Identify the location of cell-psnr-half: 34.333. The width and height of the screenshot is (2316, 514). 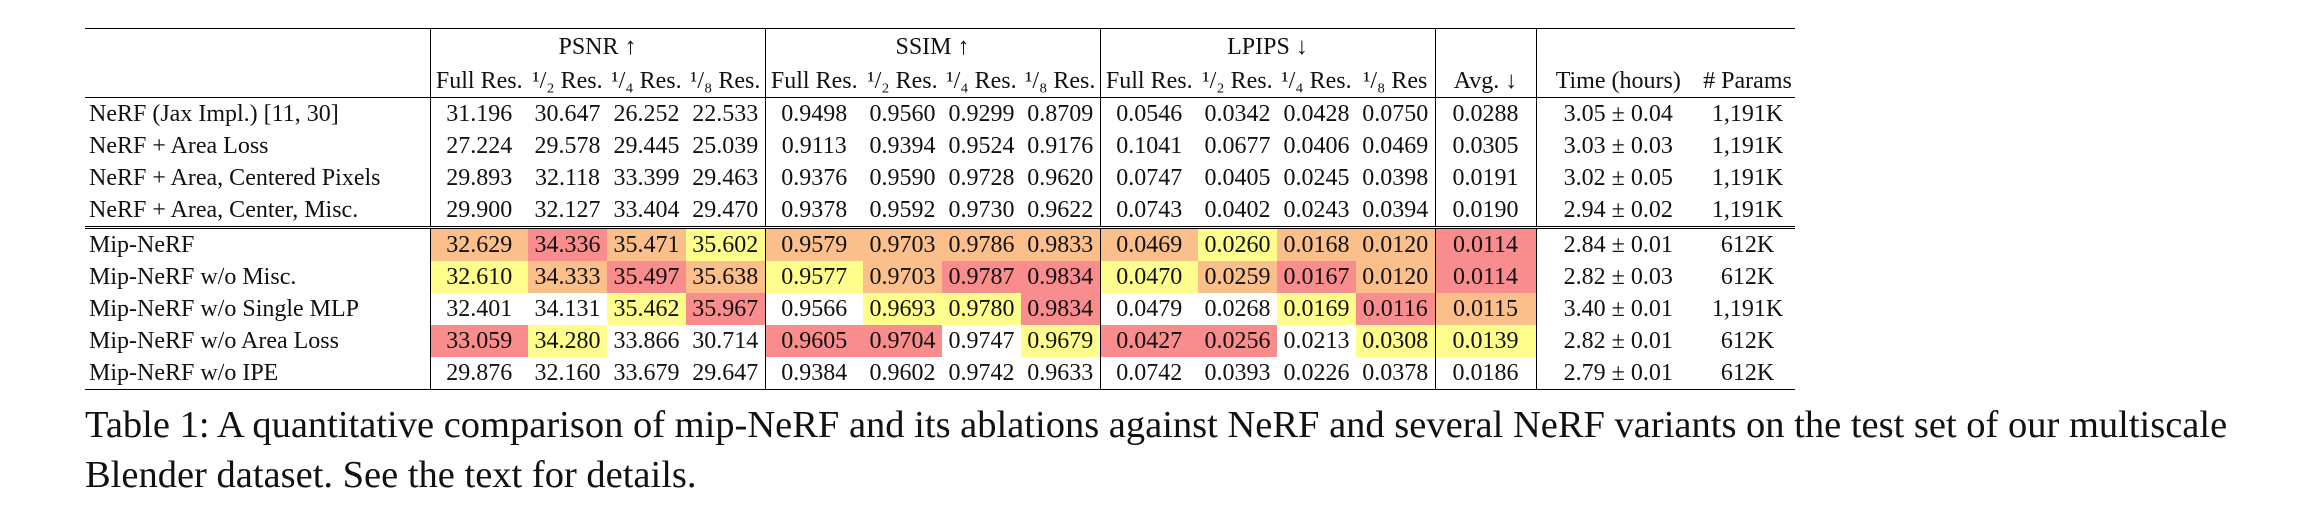
(567, 277).